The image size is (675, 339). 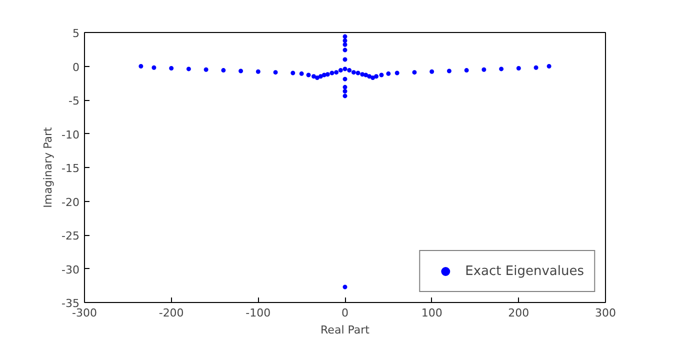 What do you see at coordinates (76, 33) in the screenshot?
I see `y-tick-label: 5` at bounding box center [76, 33].